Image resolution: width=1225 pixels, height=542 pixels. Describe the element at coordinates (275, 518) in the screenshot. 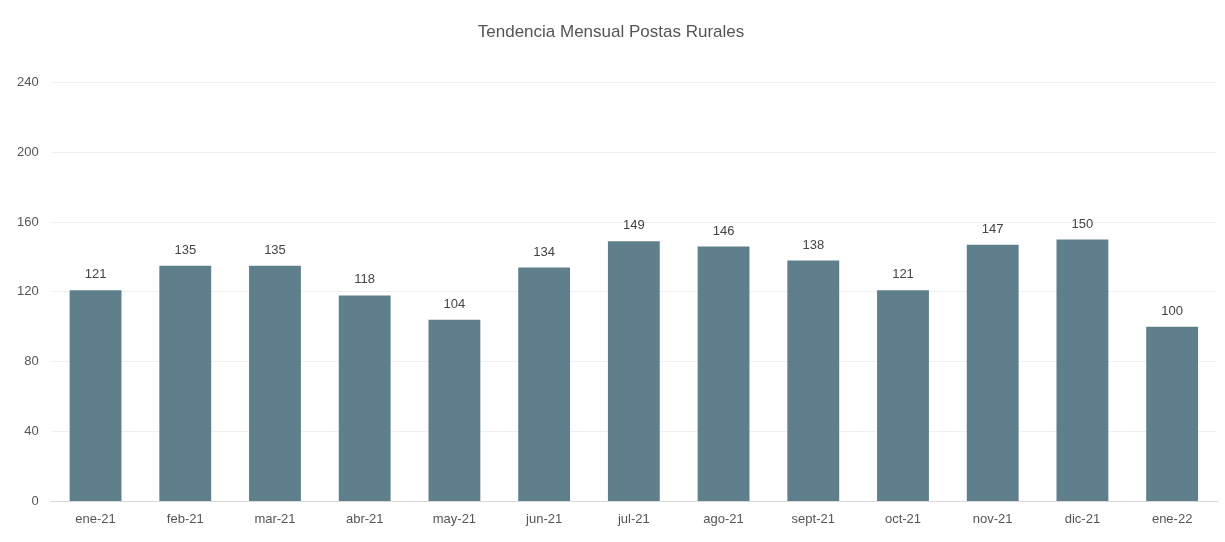

I see `x-tick-label: mar-21` at that location.